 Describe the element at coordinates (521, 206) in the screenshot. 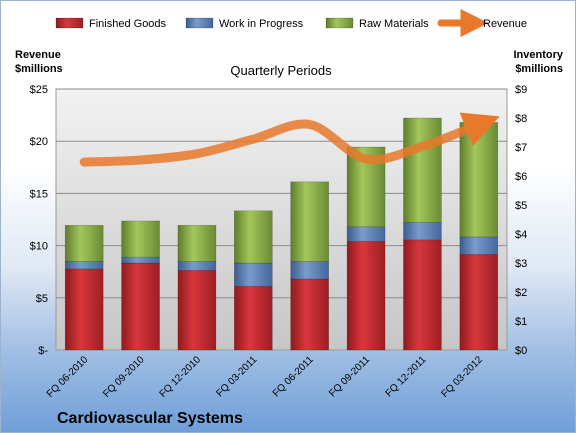

I see `right-tick-label: $5` at that location.